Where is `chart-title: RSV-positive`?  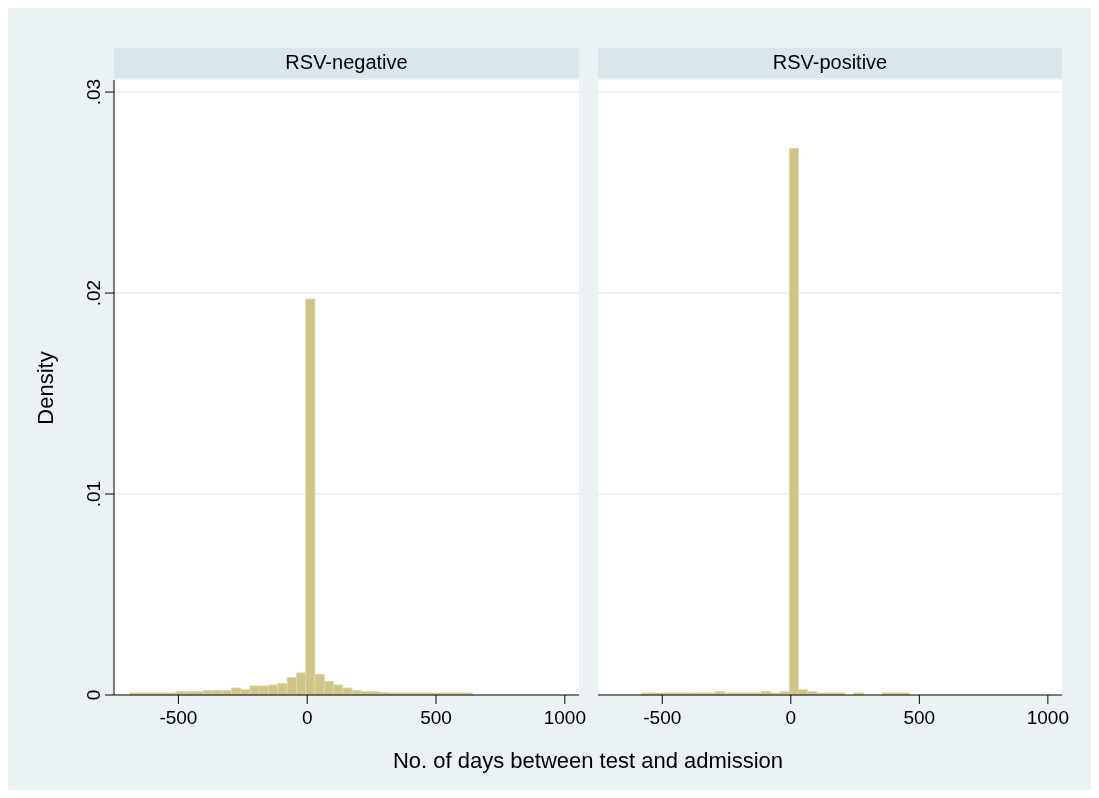
chart-title: RSV-positive is located at coordinates (830, 62).